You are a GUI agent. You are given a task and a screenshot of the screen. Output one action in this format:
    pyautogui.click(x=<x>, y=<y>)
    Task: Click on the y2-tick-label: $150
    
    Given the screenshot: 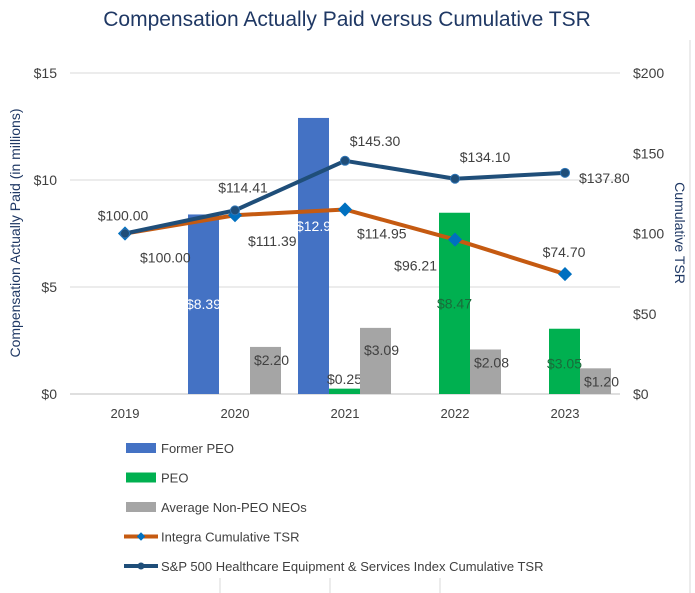 What is the action you would take?
    pyautogui.click(x=648, y=153)
    